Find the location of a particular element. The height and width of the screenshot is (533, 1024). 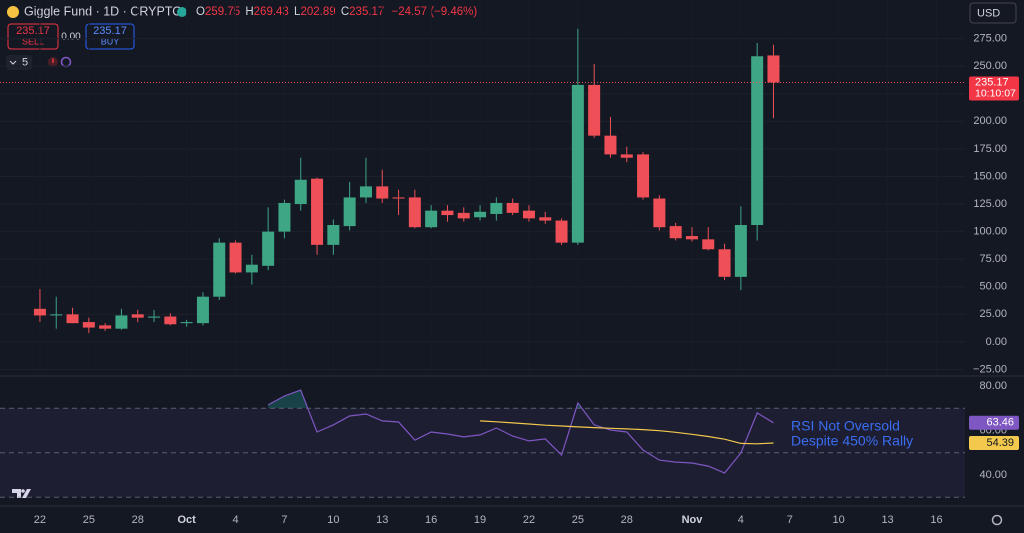

indicators-toggle: 5 is located at coordinates (19, 62).